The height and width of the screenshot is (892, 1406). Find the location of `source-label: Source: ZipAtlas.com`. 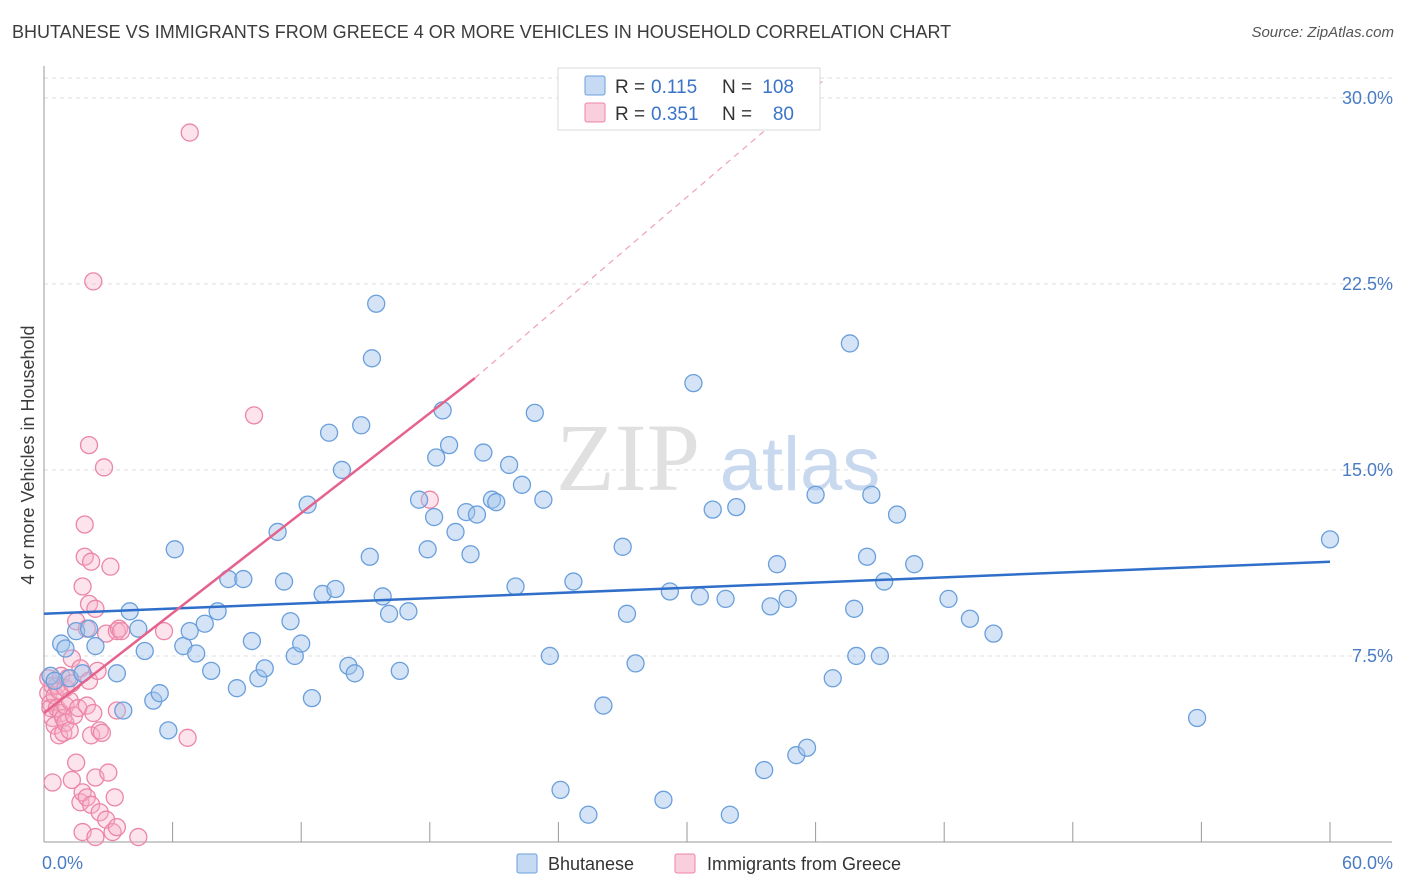

source-label: Source: ZipAtlas.com is located at coordinates (1322, 32).